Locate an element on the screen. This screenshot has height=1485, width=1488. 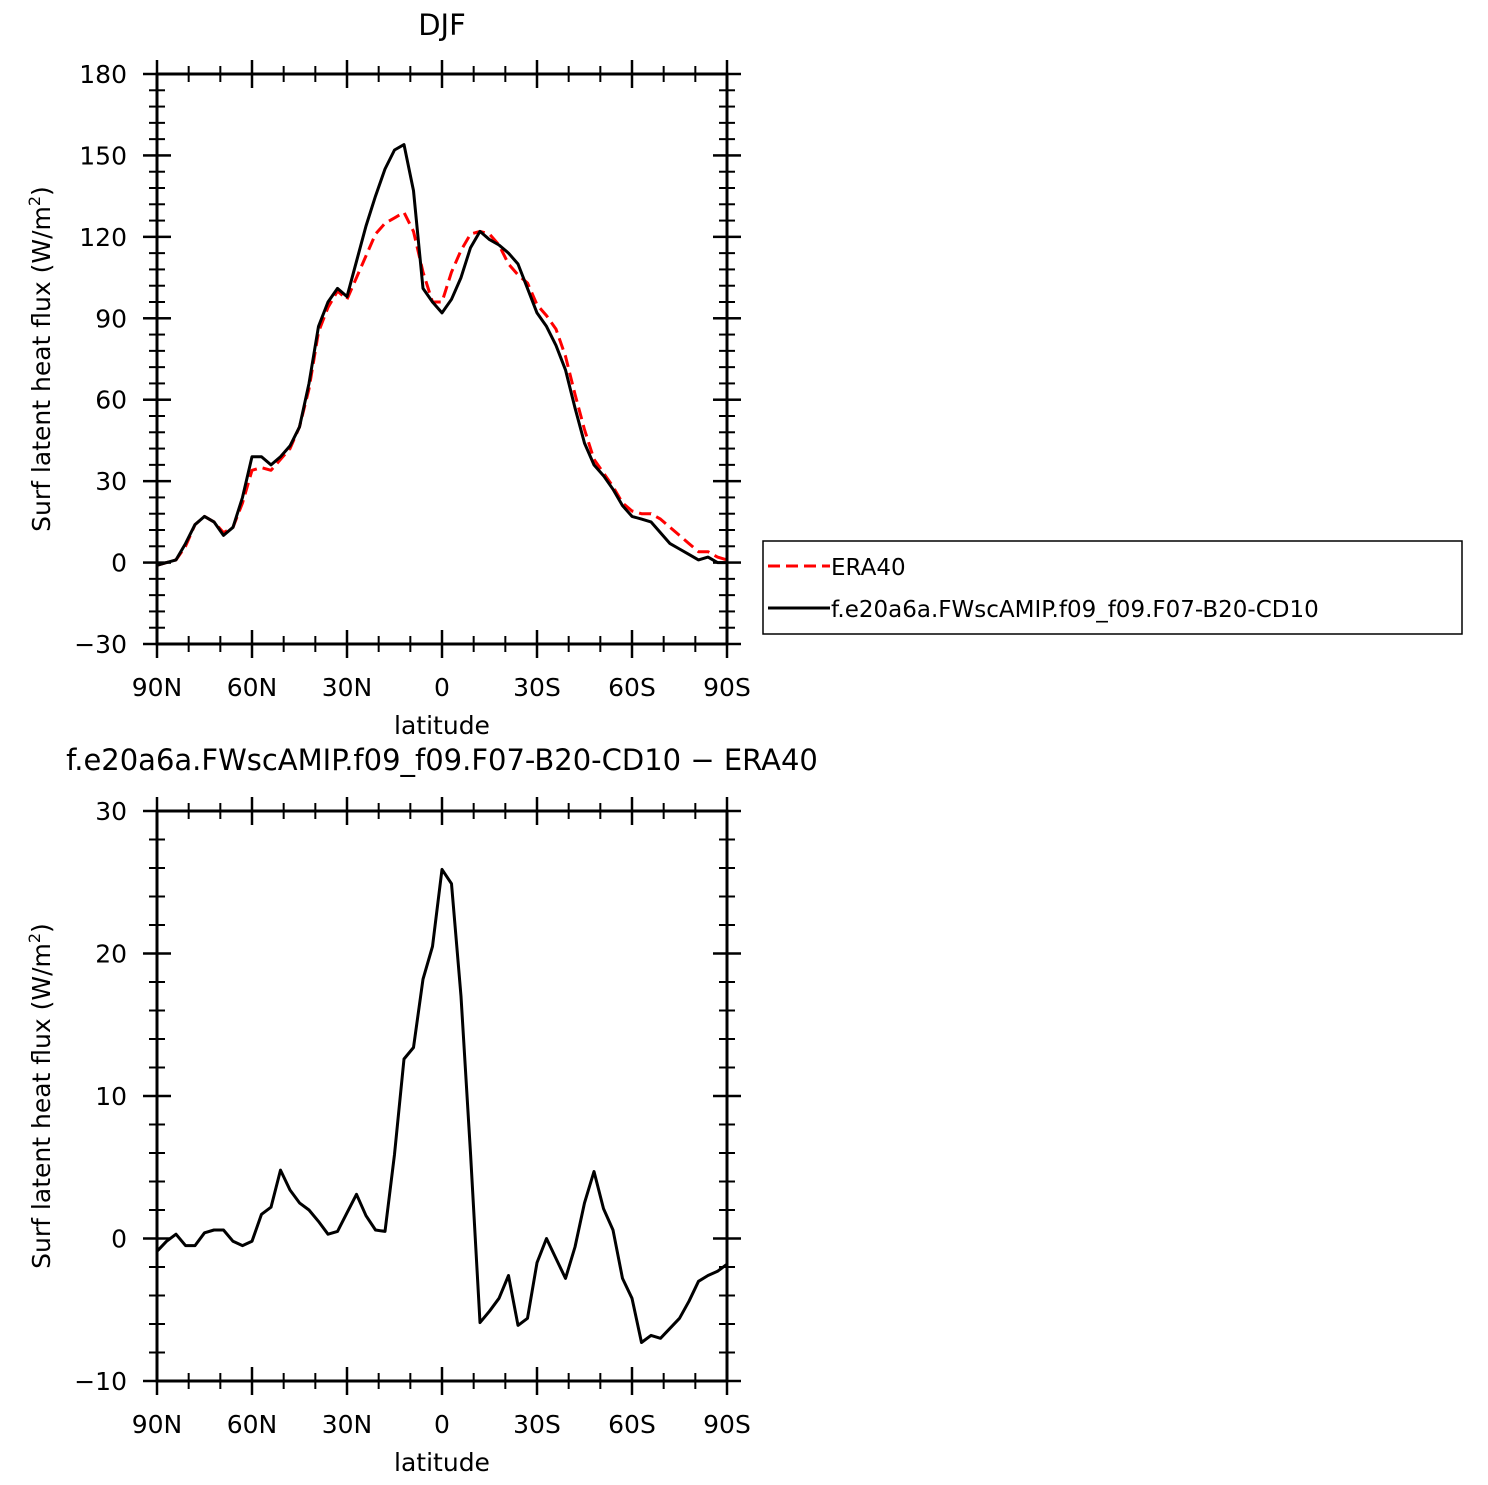
y-tick-label: 20 is located at coordinates (111, 954).